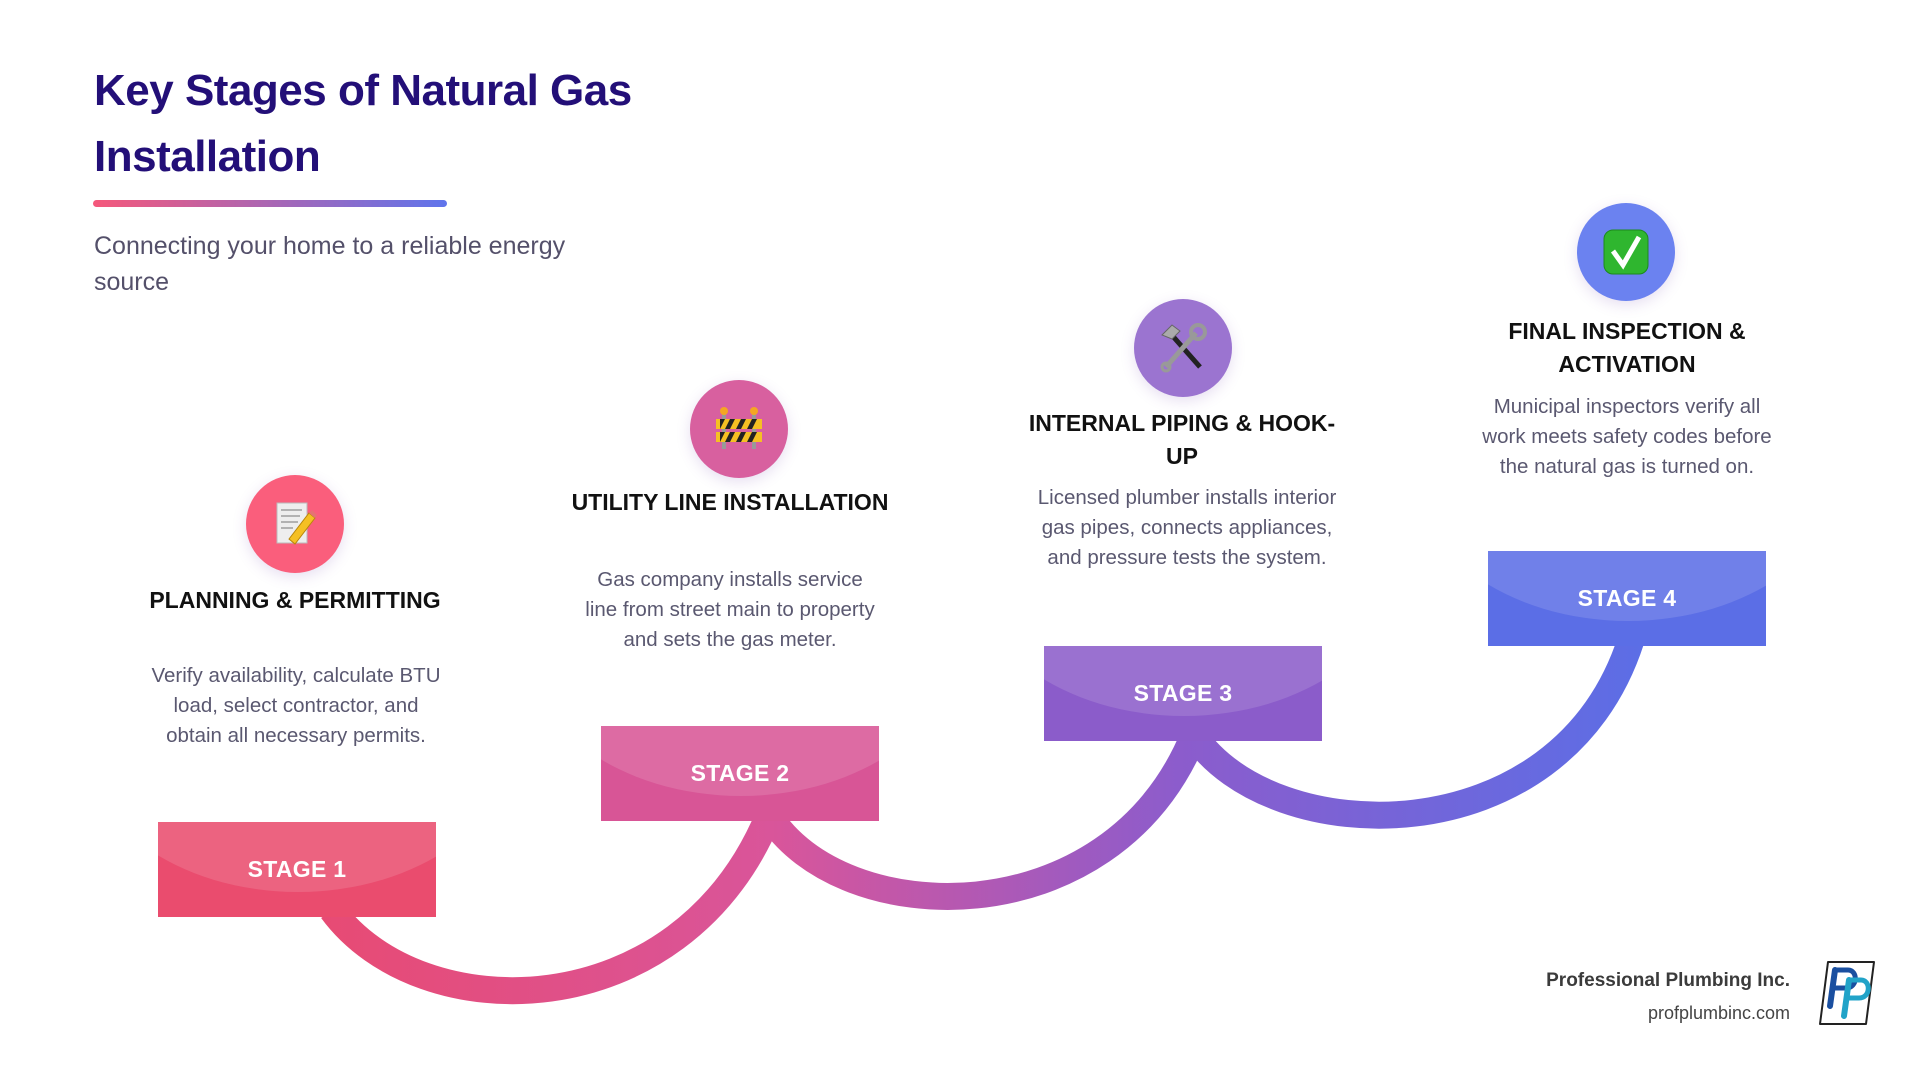 Image resolution: width=1920 pixels, height=1080 pixels. What do you see at coordinates (363, 123) in the screenshot?
I see `page-title: Key Stages of Natural Gas Installation` at bounding box center [363, 123].